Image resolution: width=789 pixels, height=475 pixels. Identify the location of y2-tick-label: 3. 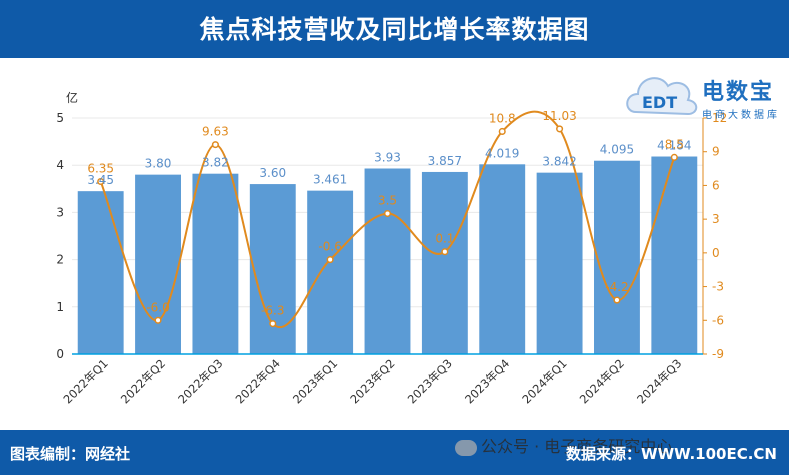
(716, 219).